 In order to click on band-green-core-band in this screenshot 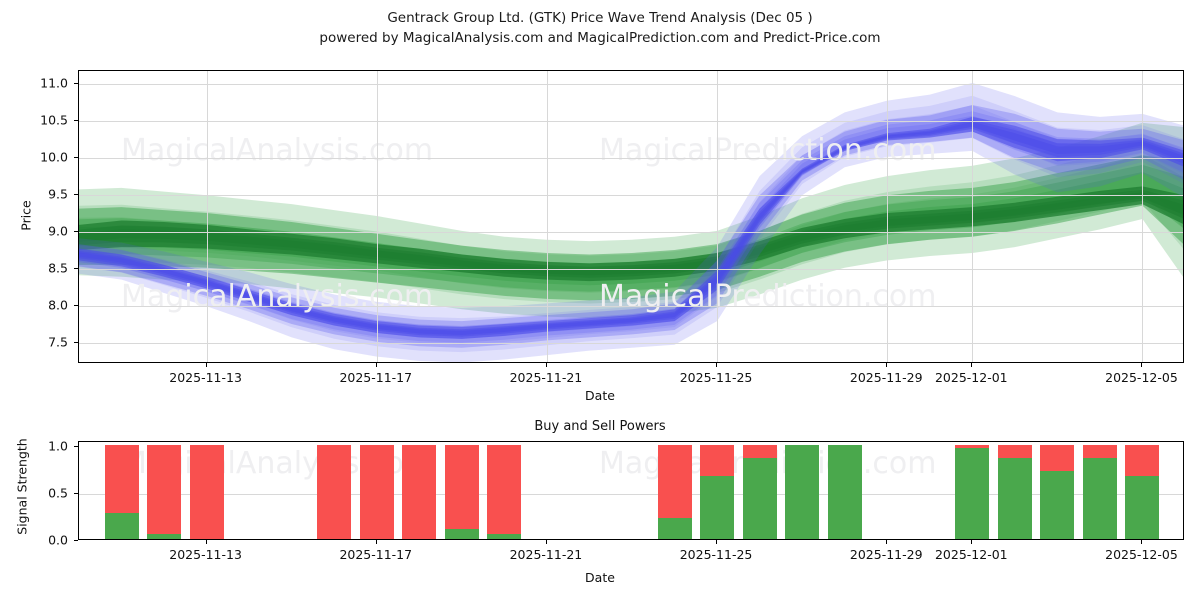, I will do `click(631, 234)`.